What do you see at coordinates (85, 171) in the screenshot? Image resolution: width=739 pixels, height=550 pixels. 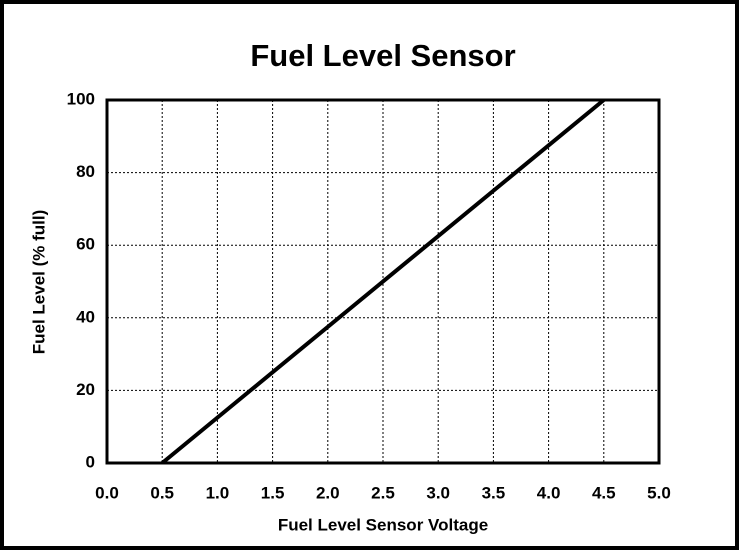 I see `y-tick-label: 80` at bounding box center [85, 171].